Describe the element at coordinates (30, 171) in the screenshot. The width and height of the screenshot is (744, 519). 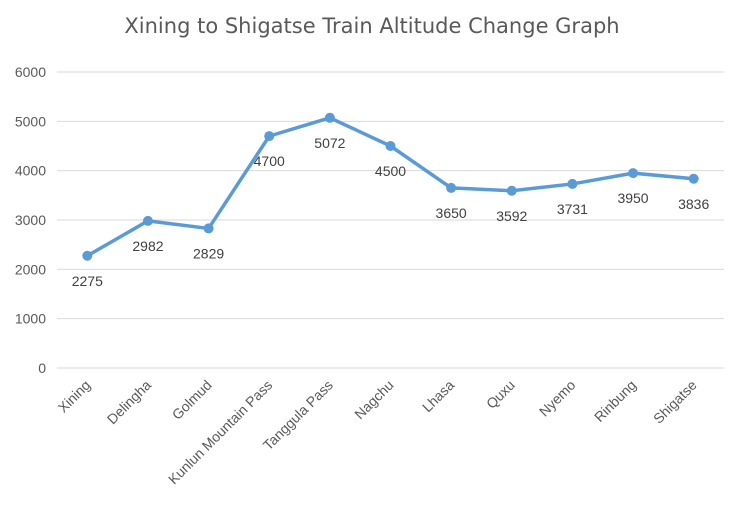
I see `y-tick-label: 4000` at that location.